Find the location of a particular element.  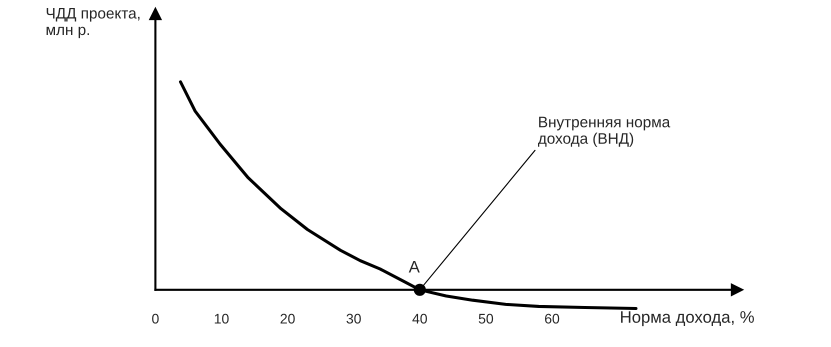

x-axis-title: Норма дохода, % is located at coordinates (687, 318).